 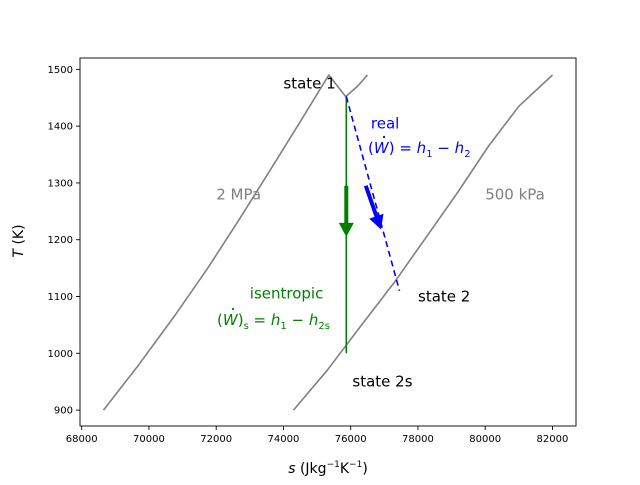 What do you see at coordinates (309, 84) in the screenshot?
I see `state-1-label: state 1` at bounding box center [309, 84].